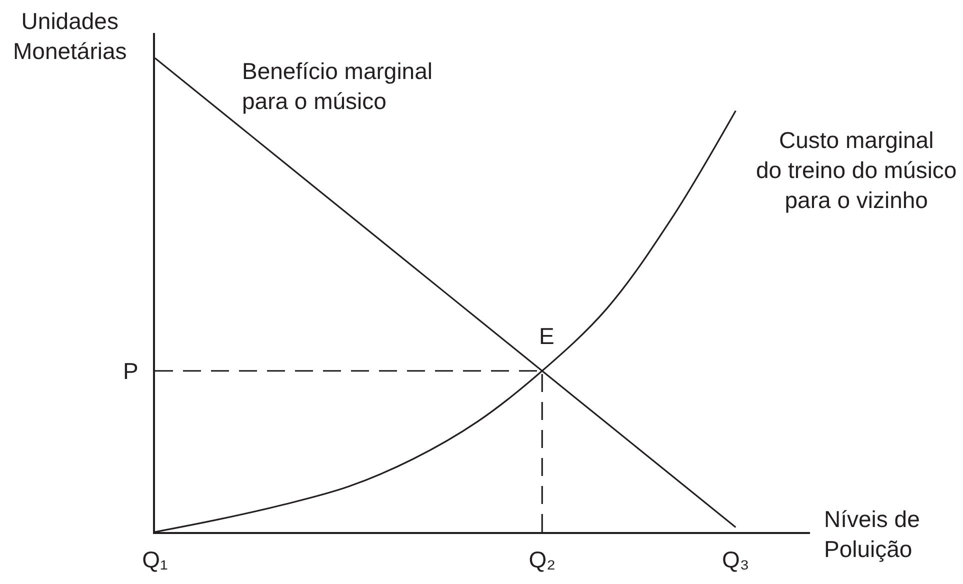 This screenshot has height=584, width=963. I want to click on ref-line-label: P, so click(130, 371).